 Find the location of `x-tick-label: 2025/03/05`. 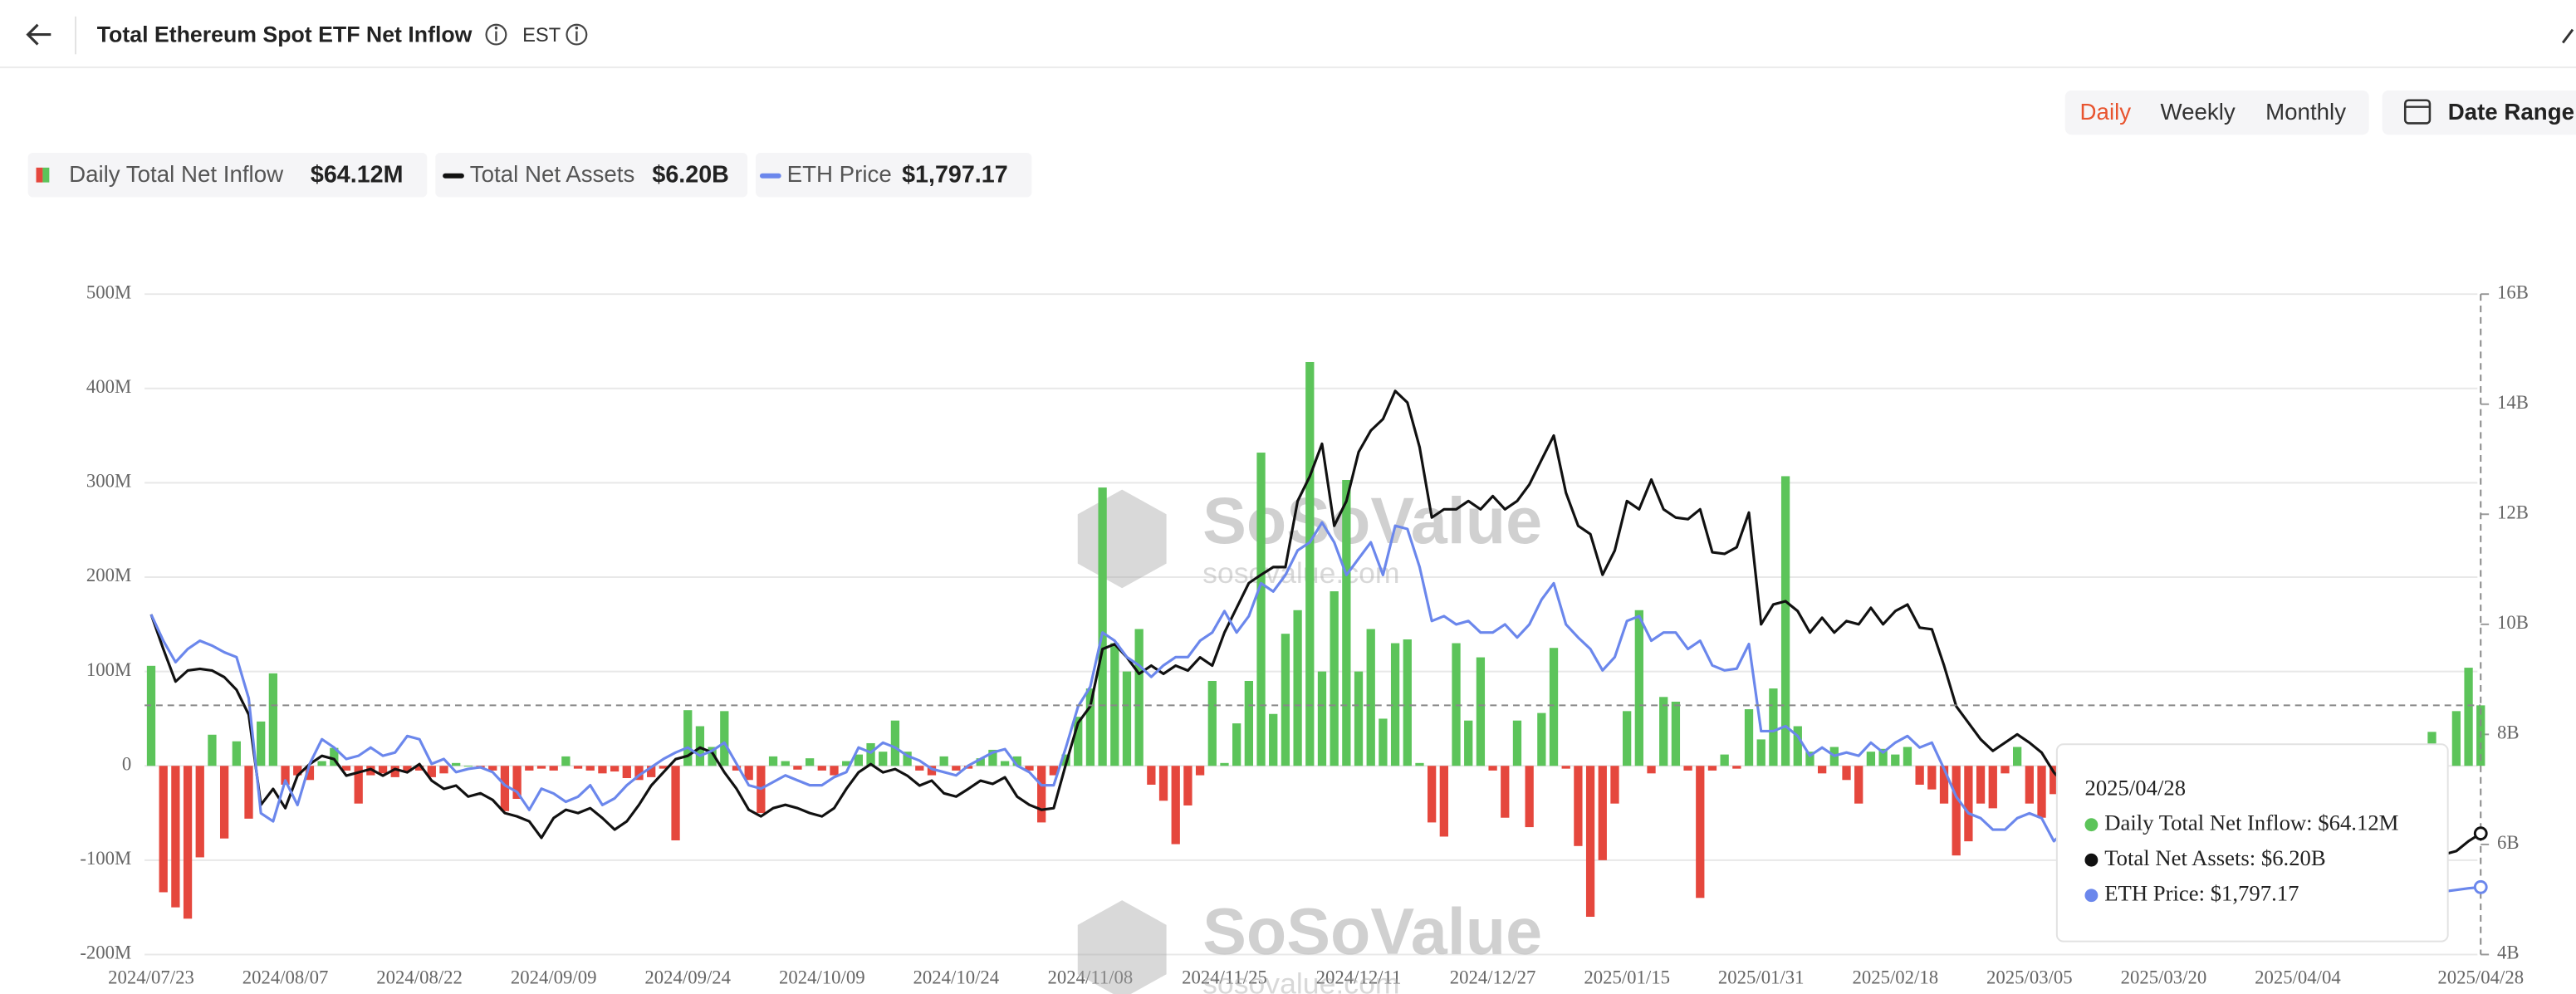

x-tick-label: 2025/03/05 is located at coordinates (2030, 977).